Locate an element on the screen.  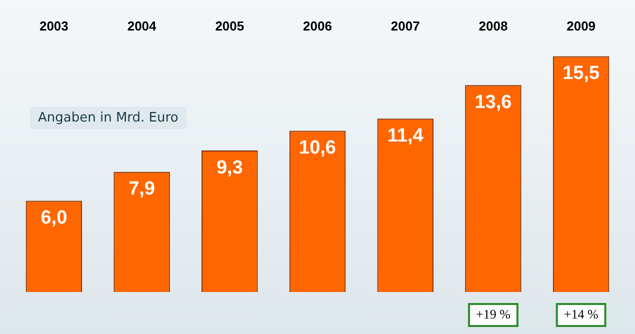
data-label: 9,3 is located at coordinates (229, 167).